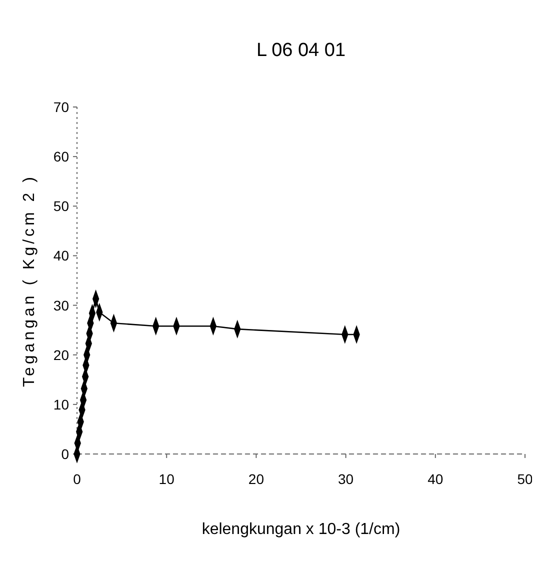 The image size is (540, 588). I want to click on x-tick-label: 20, so click(256, 479).